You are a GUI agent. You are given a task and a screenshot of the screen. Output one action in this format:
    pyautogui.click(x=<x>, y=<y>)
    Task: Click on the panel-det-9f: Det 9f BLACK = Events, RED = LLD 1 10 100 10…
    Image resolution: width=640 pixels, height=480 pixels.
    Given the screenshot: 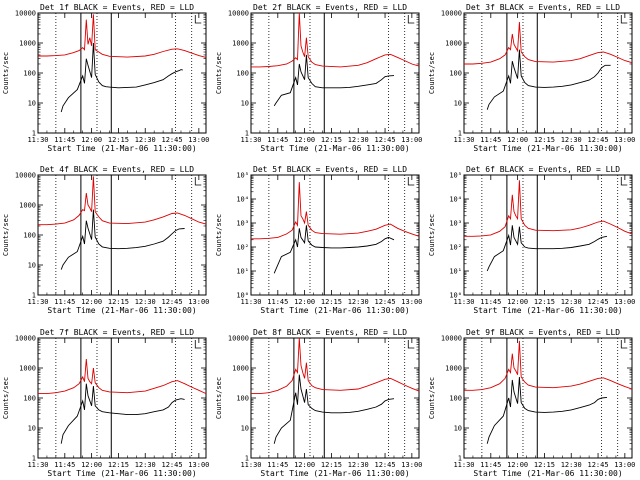 What is the action you would take?
    pyautogui.click(x=531, y=403)
    